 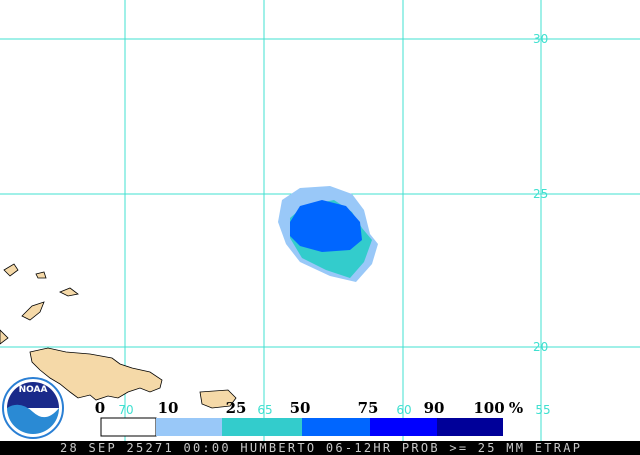 What do you see at coordinates (33, 419) in the screenshot?
I see `logo-bottom` at bounding box center [33, 419].